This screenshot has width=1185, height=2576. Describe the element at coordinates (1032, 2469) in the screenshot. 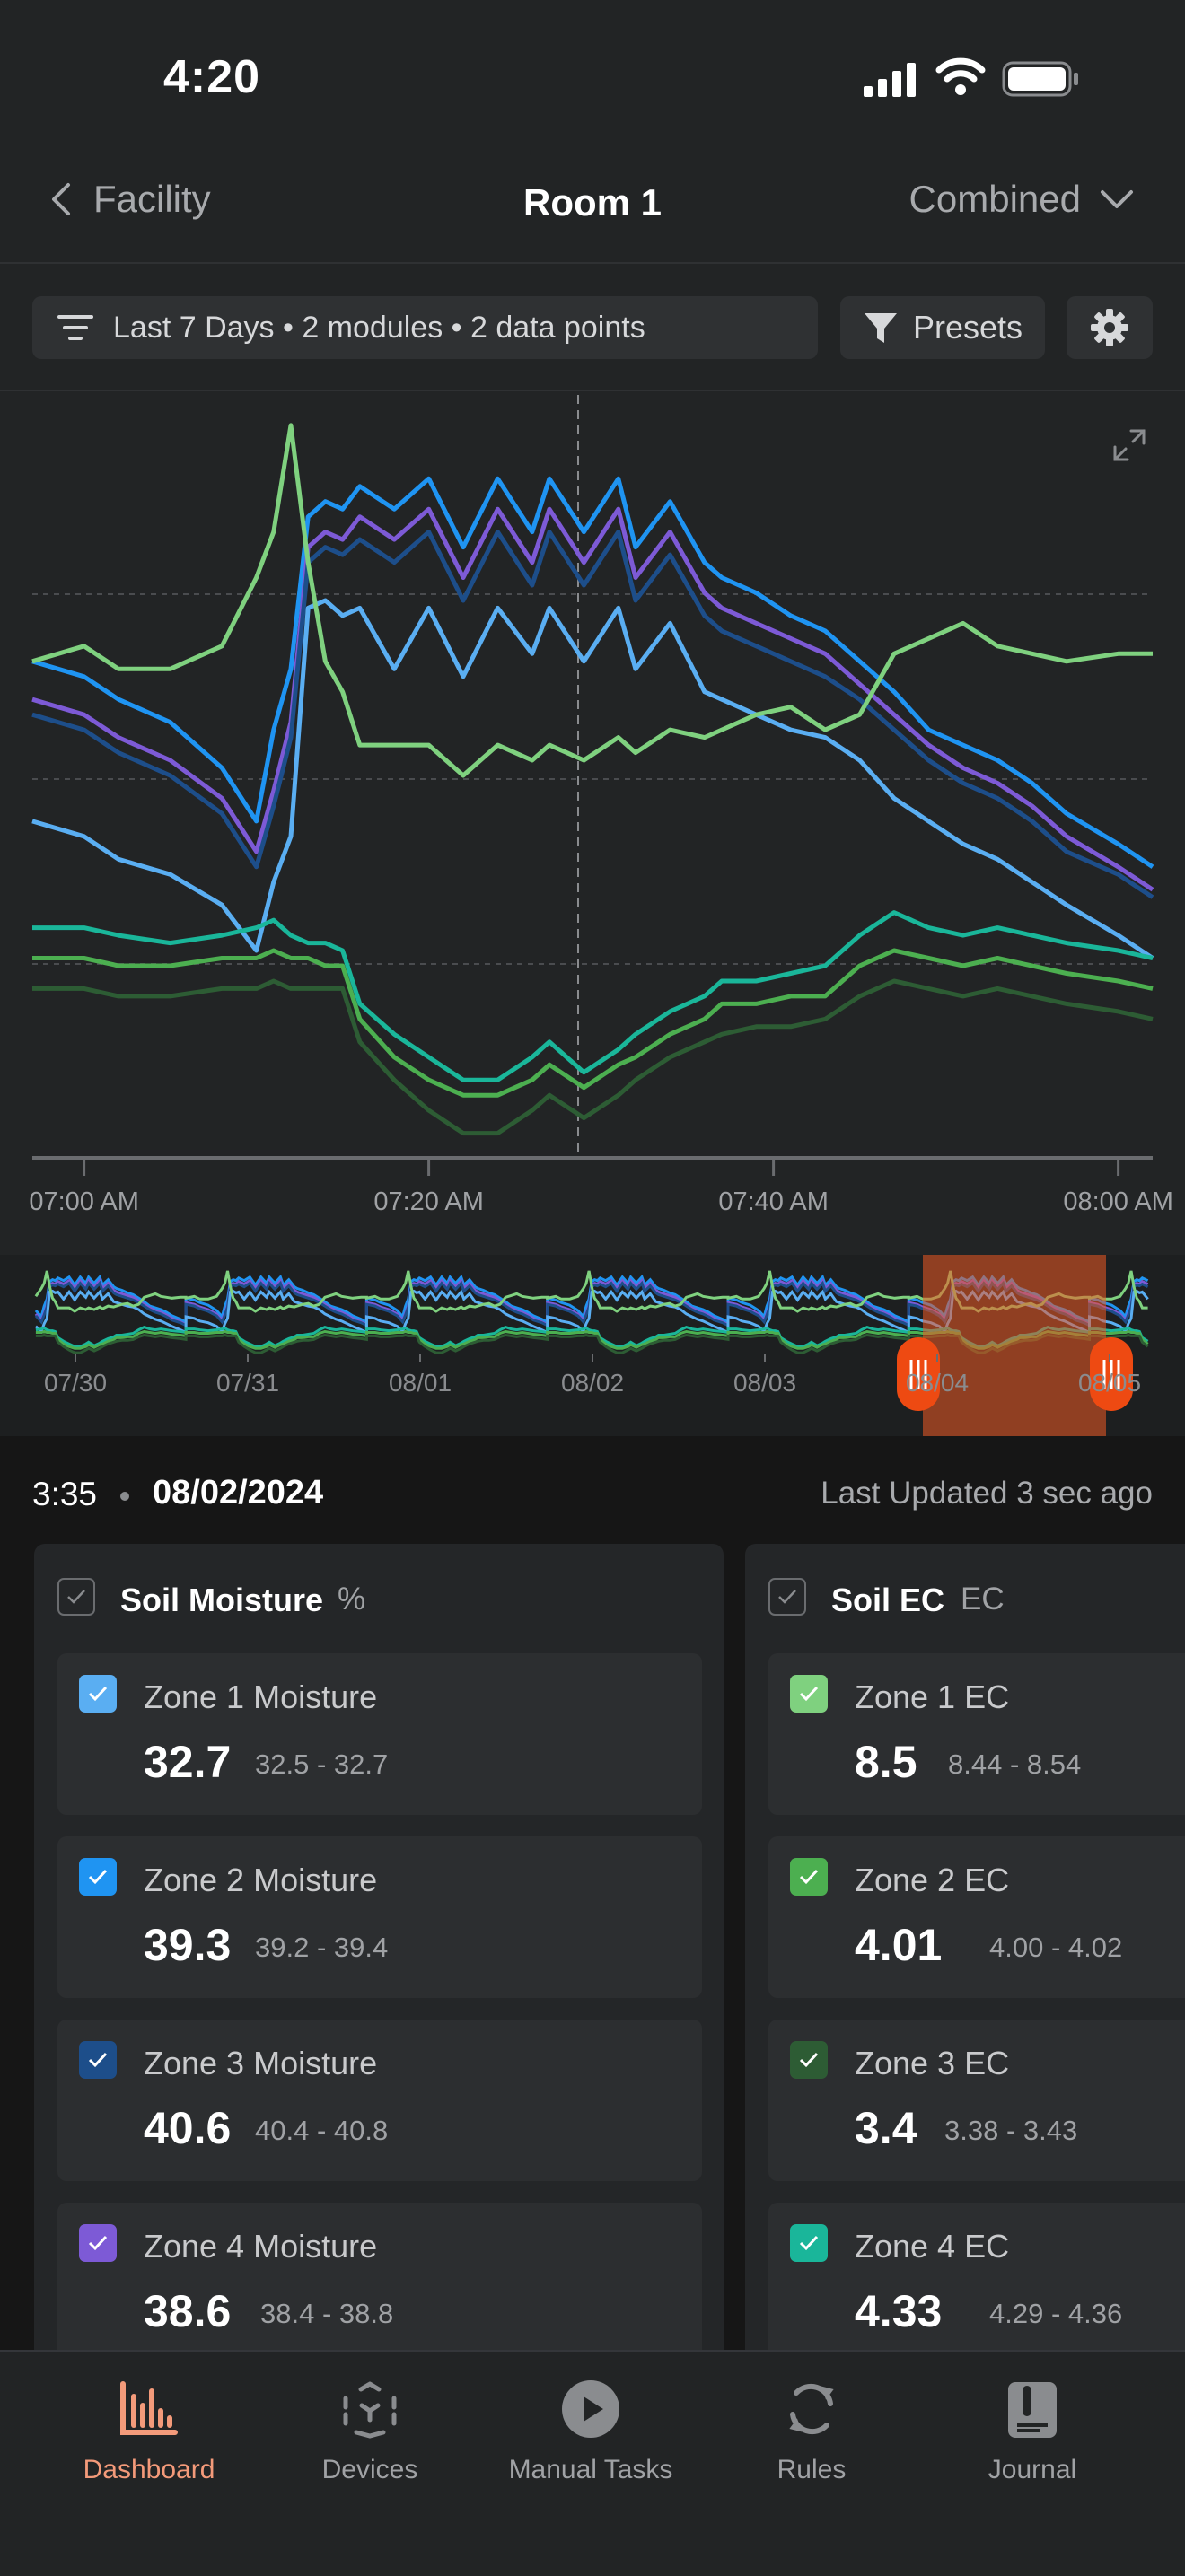

I see `tab-label: Journal` at that location.